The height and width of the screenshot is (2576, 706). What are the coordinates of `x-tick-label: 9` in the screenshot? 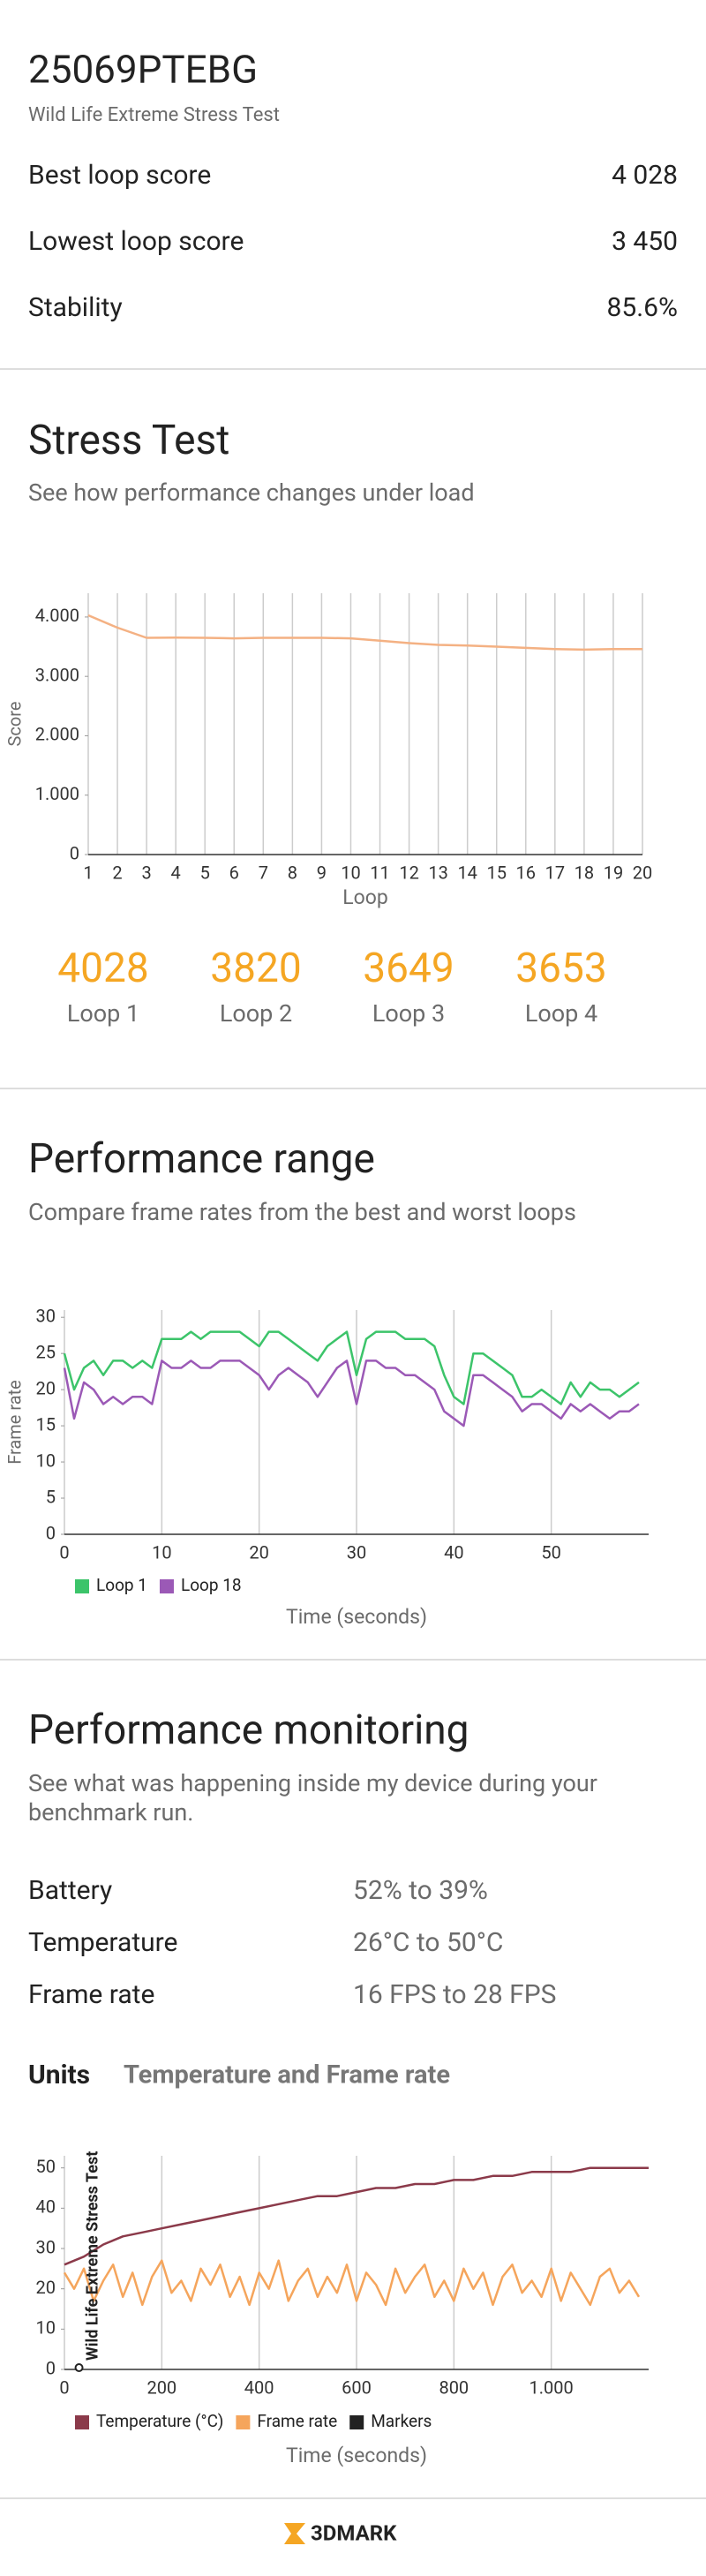 It's located at (322, 873).